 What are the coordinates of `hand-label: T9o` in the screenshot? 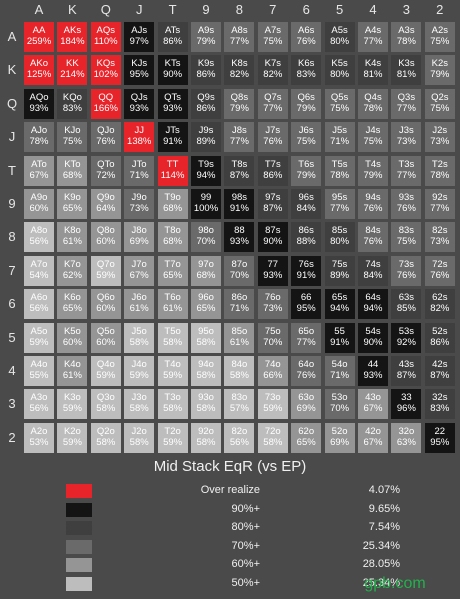 It's located at (172, 197).